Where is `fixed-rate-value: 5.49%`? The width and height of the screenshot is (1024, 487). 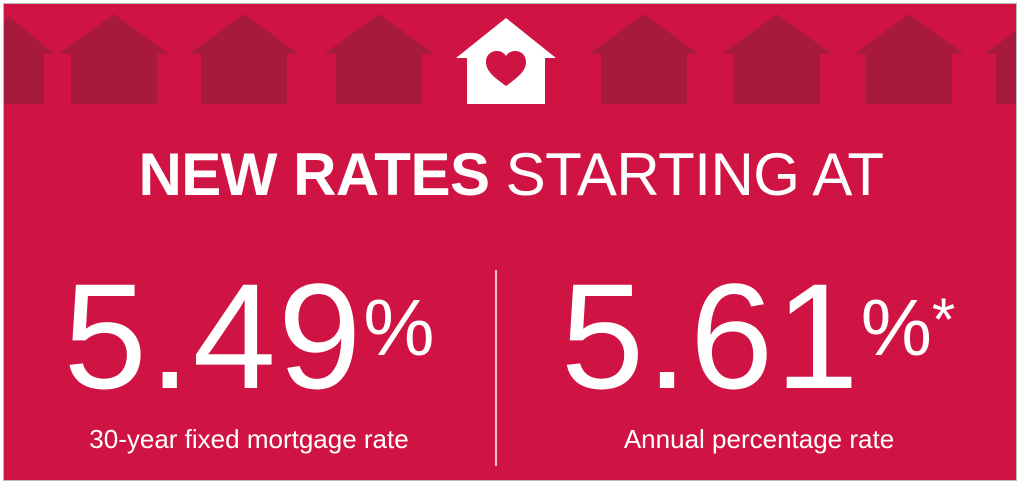 fixed-rate-value: 5.49% is located at coordinates (249, 336).